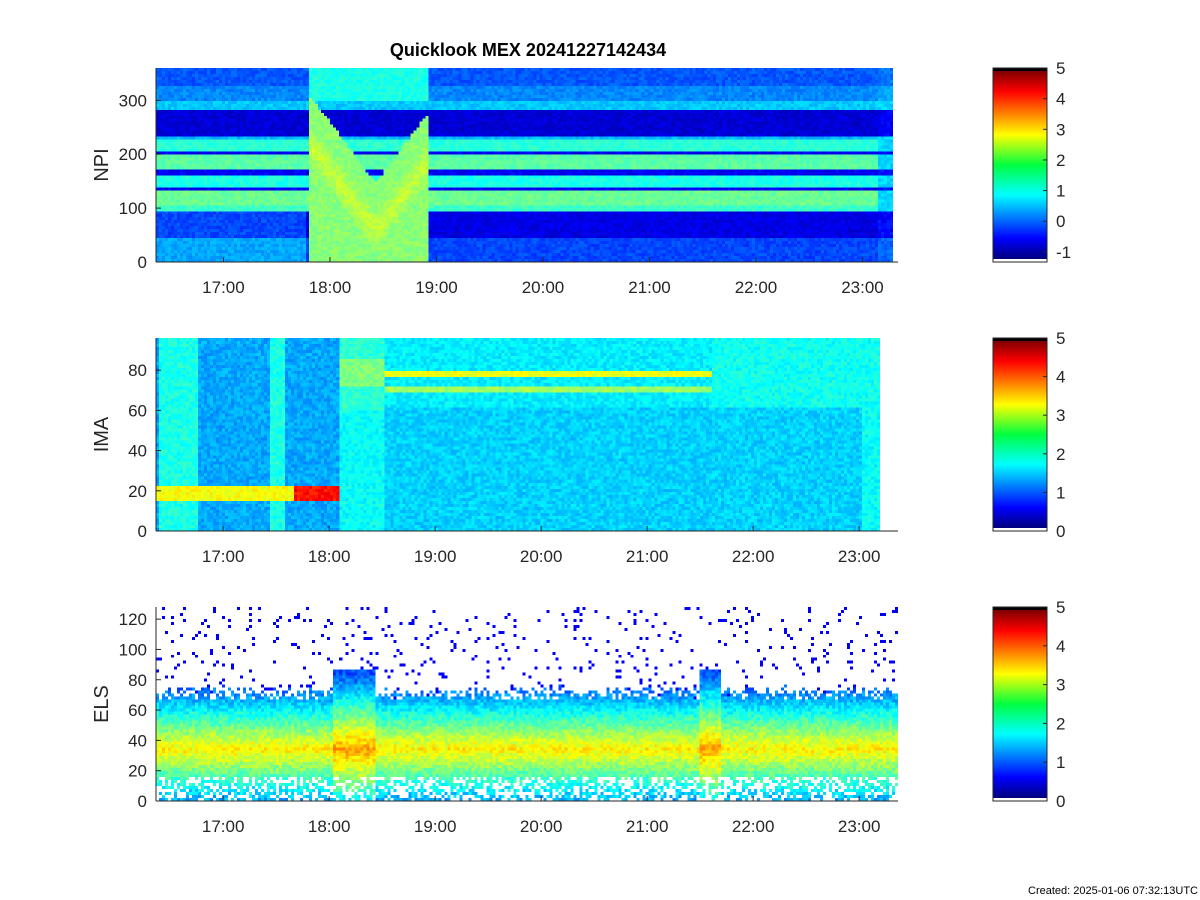 The image size is (1200, 900). Describe the element at coordinates (528, 50) in the screenshot. I see `figure-title: Quicklook MEX 20241227142434` at that location.